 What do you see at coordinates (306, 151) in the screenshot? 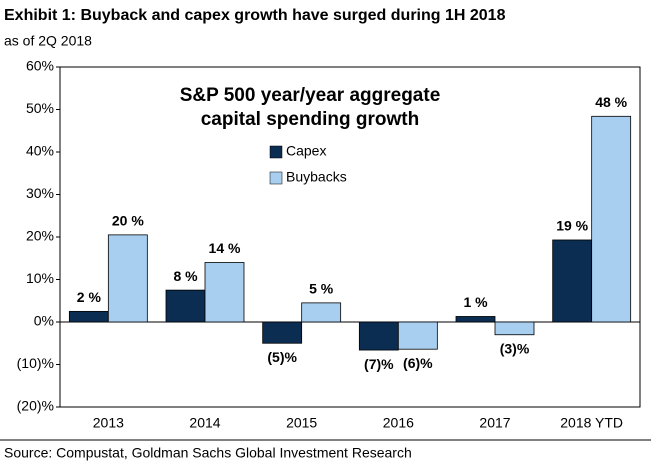
I see `legend-label: Capex` at bounding box center [306, 151].